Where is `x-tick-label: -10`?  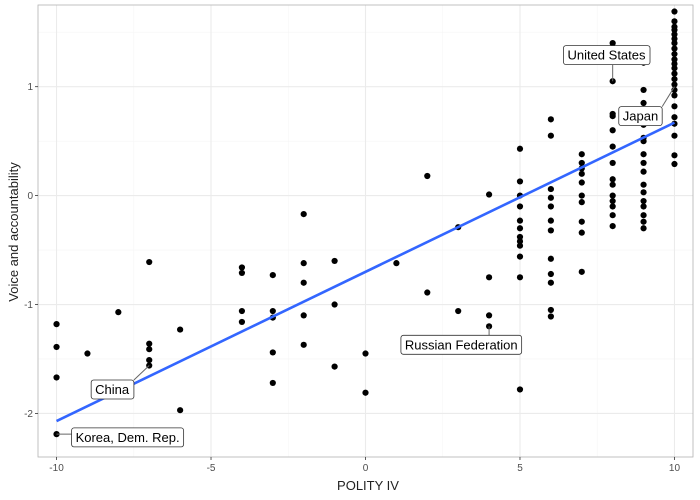 x-tick-label: -10 is located at coordinates (56, 468).